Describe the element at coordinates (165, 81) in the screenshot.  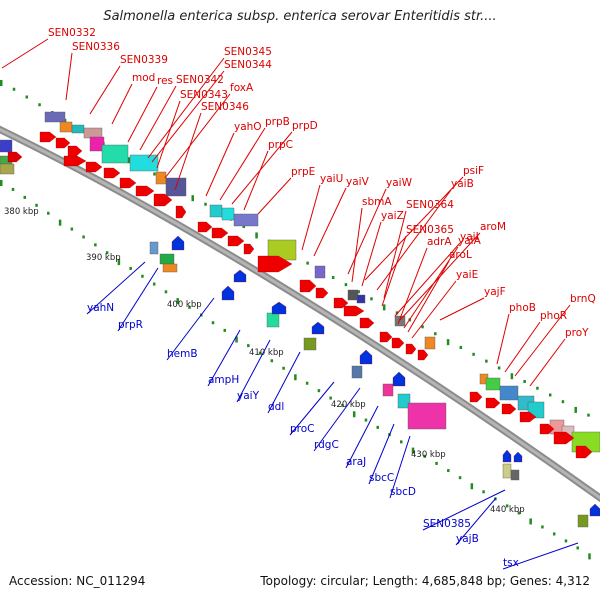
I see `gene-label-res: res` at that location.